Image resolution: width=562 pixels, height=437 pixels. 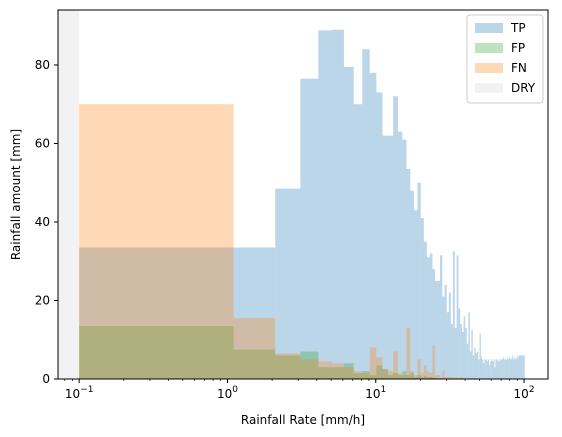 What do you see at coordinates (375, 393) in the screenshot?
I see `x-tick-label-2: 10¹` at bounding box center [375, 393].